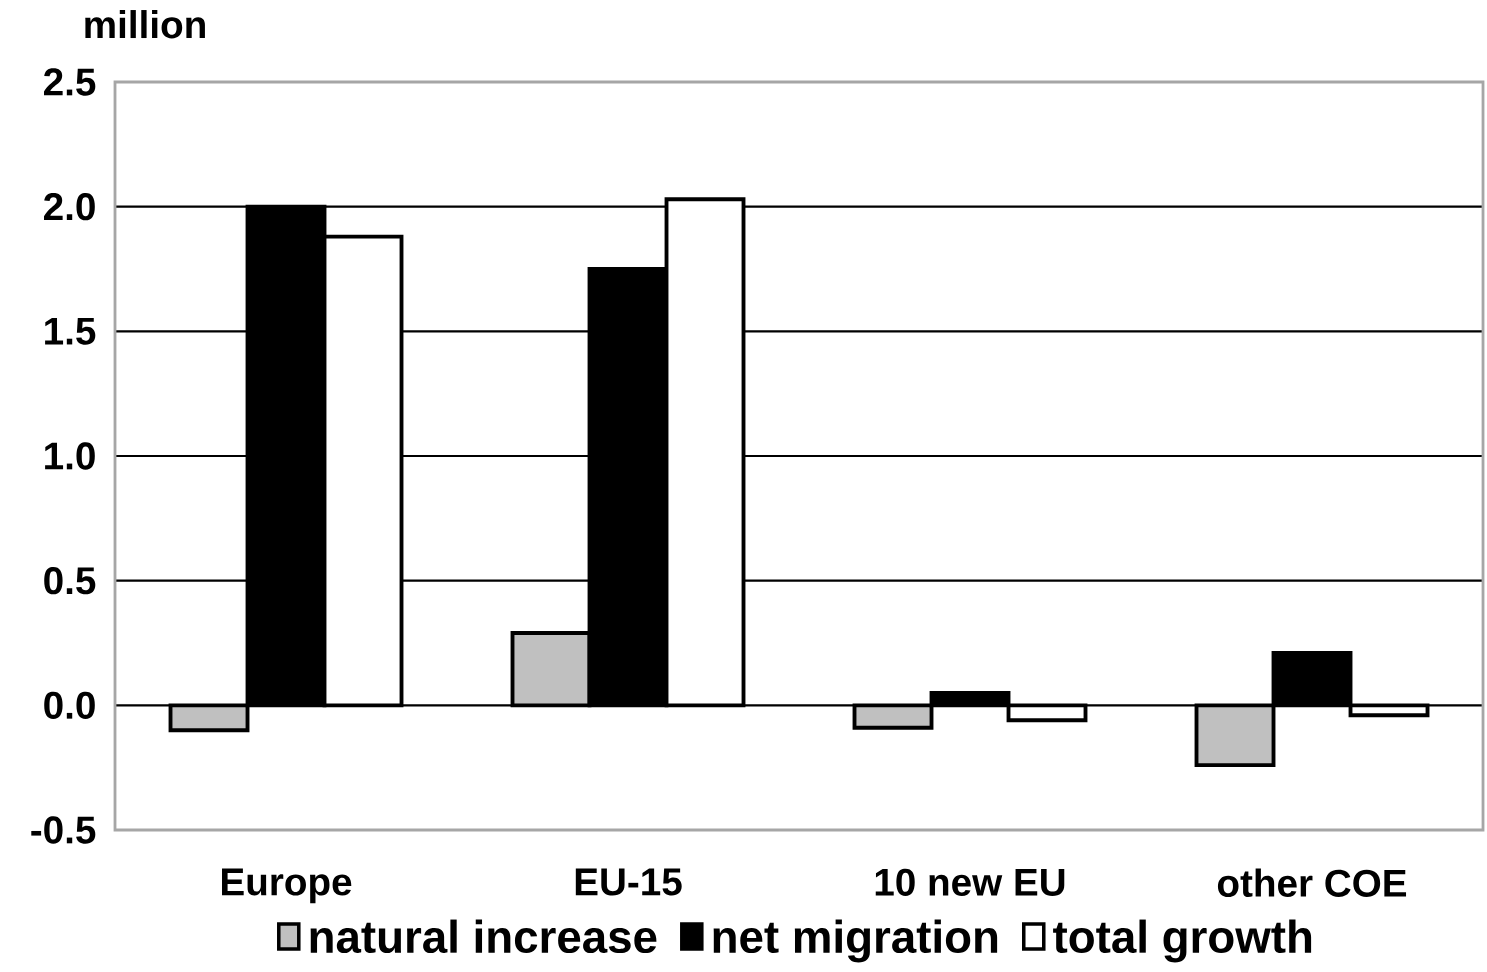  Describe the element at coordinates (287, 886) in the screenshot. I see `x-tick-label: Europe` at that location.